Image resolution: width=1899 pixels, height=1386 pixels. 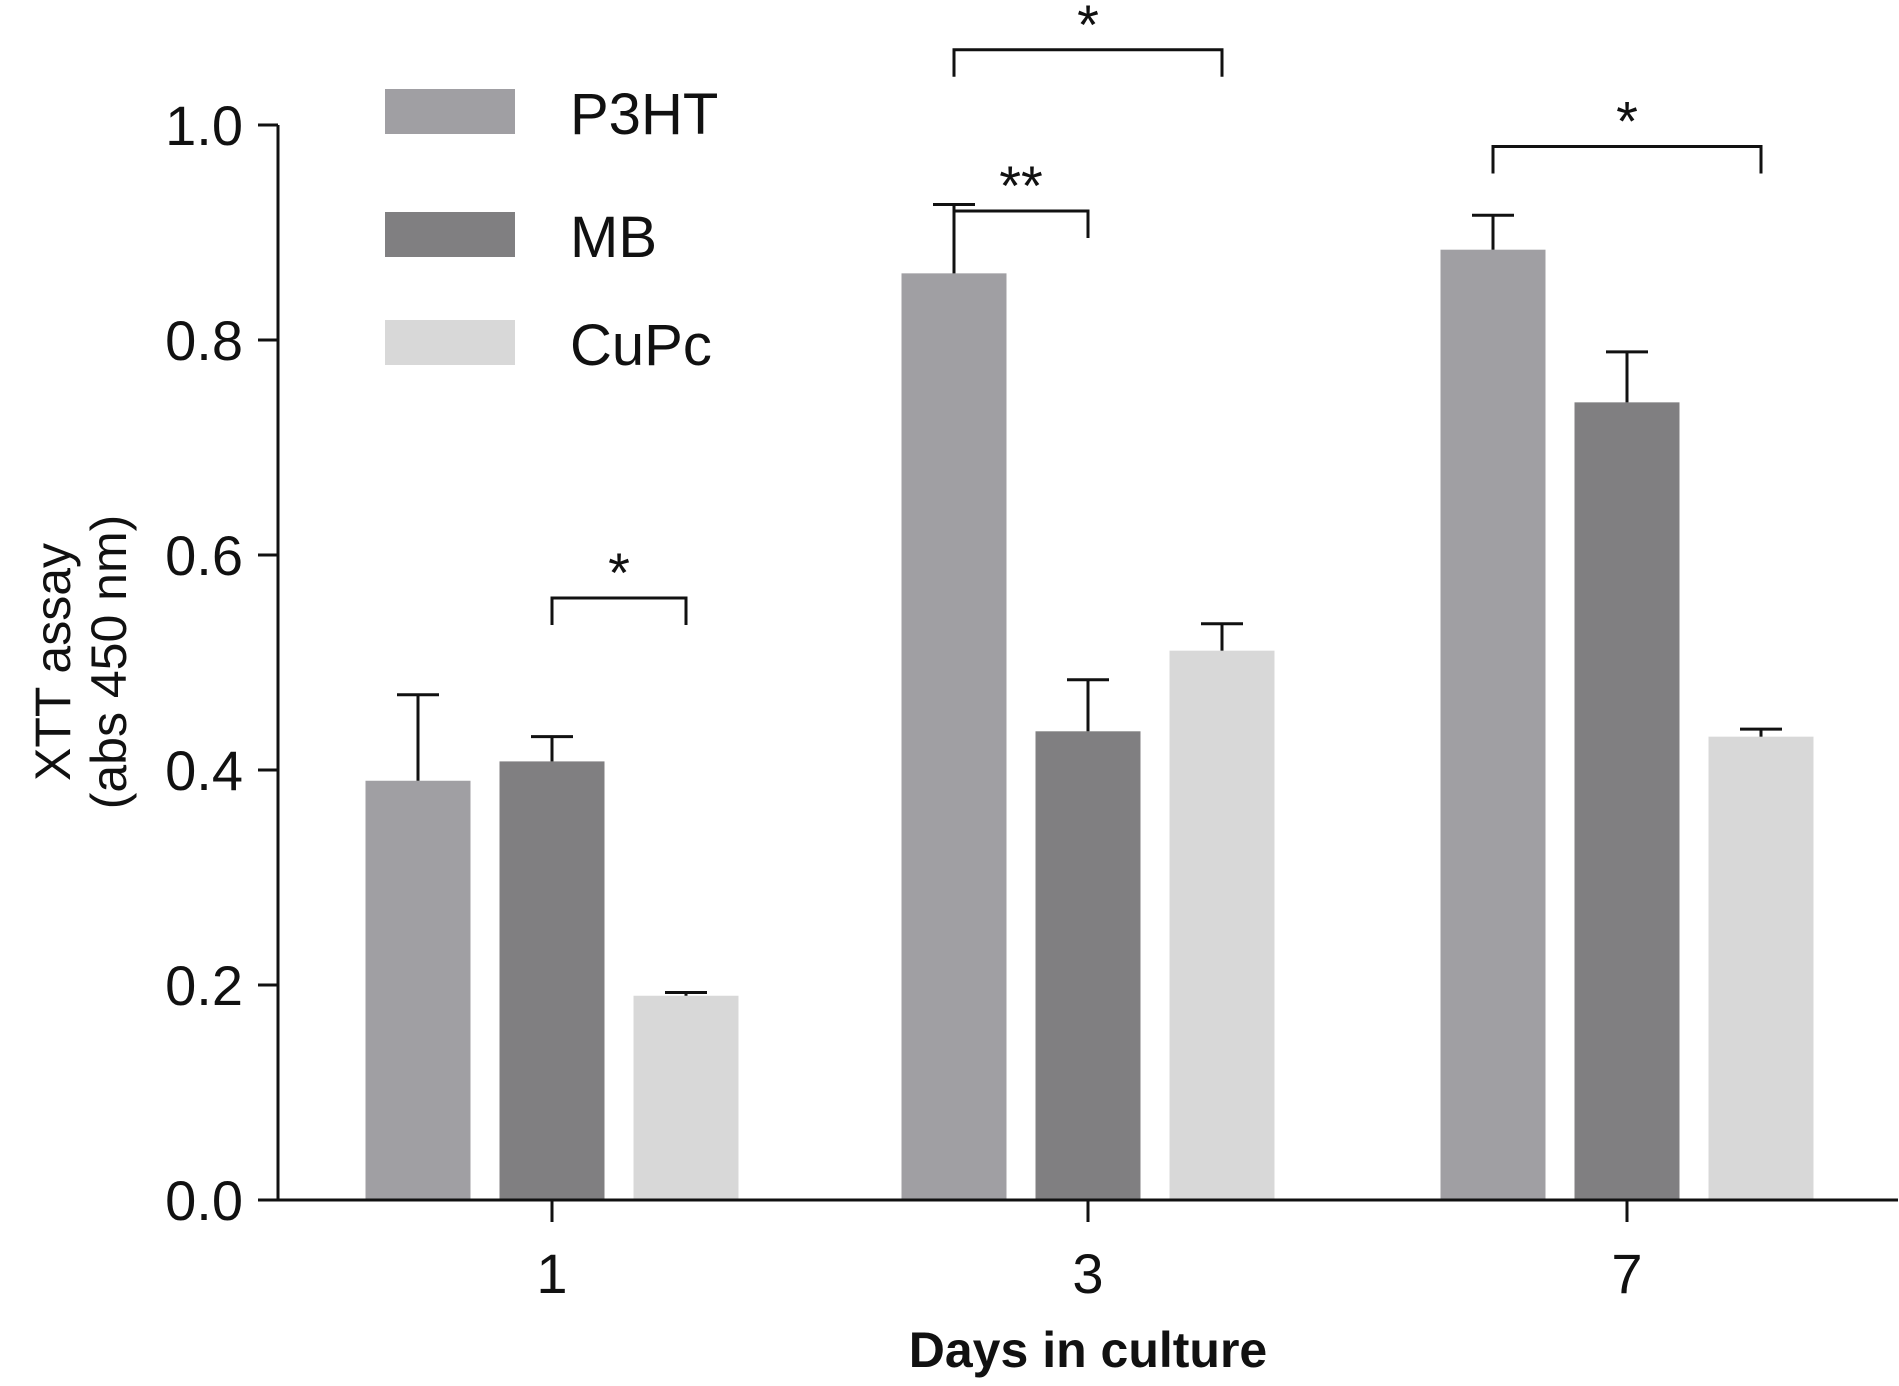 I want to click on legend: P3HT MB CuPc, so click(x=551, y=230).